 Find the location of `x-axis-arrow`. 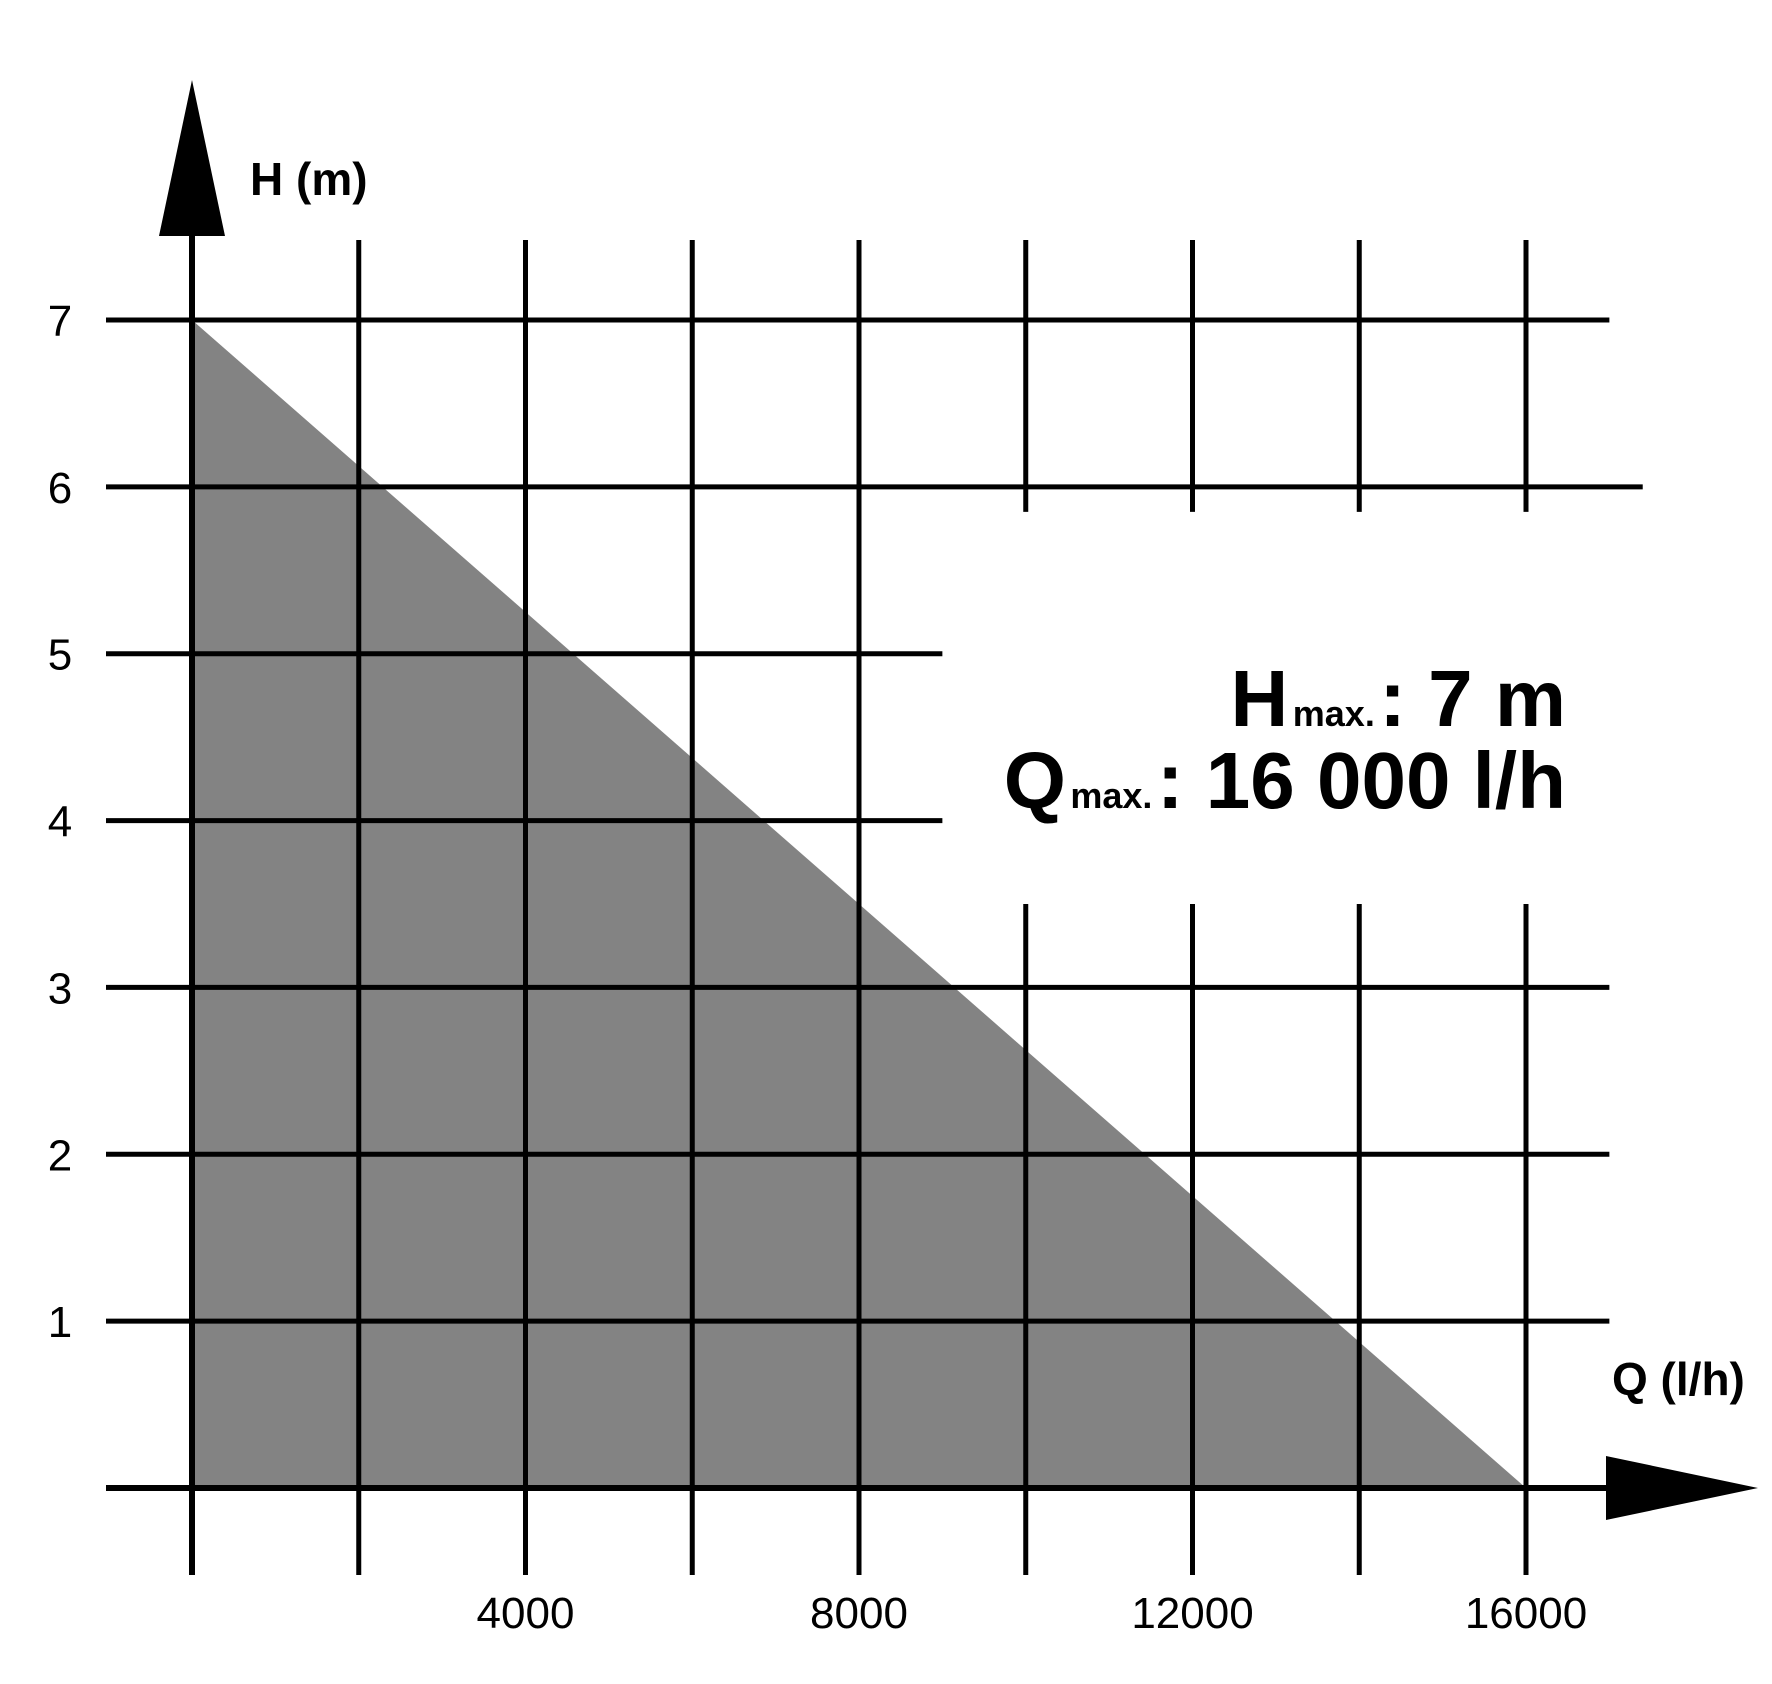

x-axis-arrow is located at coordinates (1682, 1488).